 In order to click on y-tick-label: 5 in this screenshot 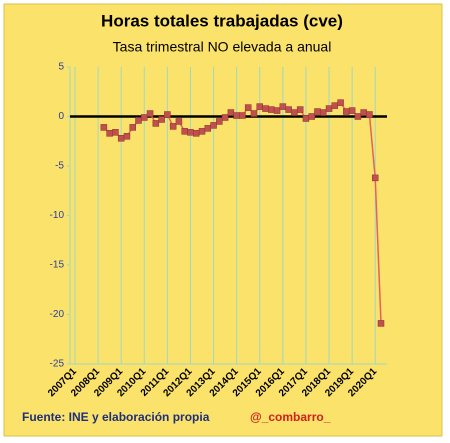, I will do `click(61, 67)`.